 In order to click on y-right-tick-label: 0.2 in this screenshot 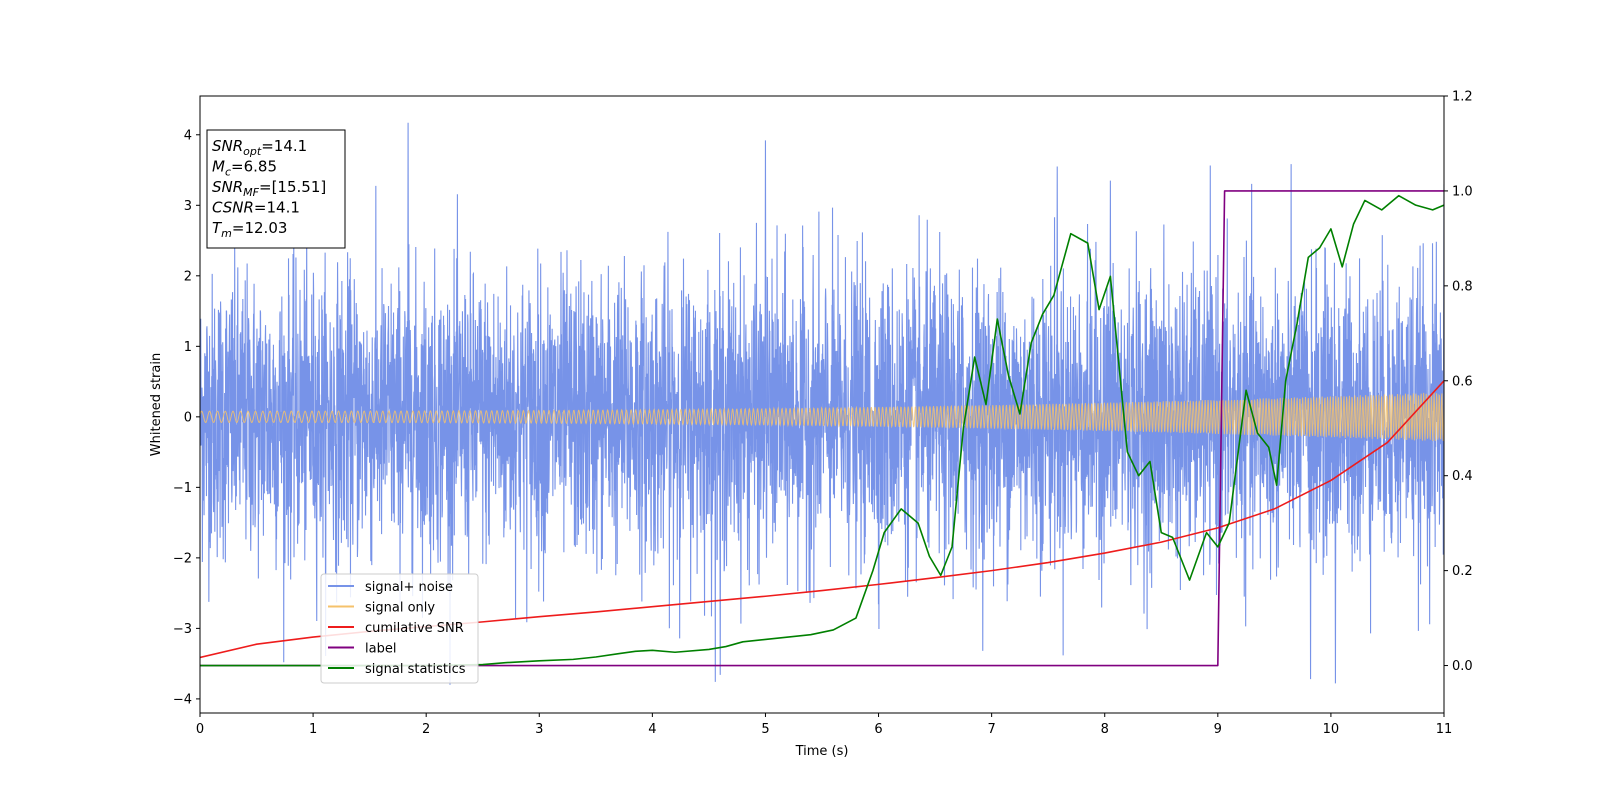, I will do `click(1462, 571)`.